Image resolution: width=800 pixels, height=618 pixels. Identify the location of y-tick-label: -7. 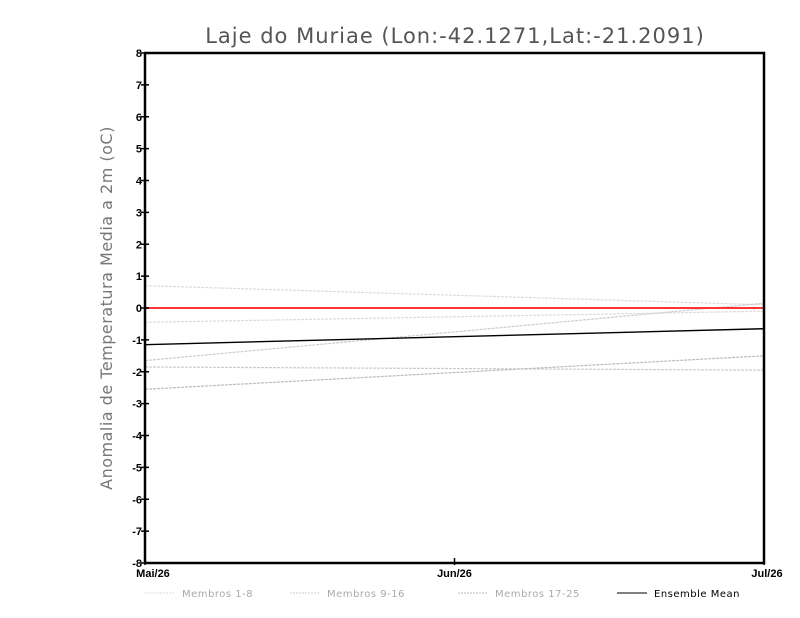
(137, 532).